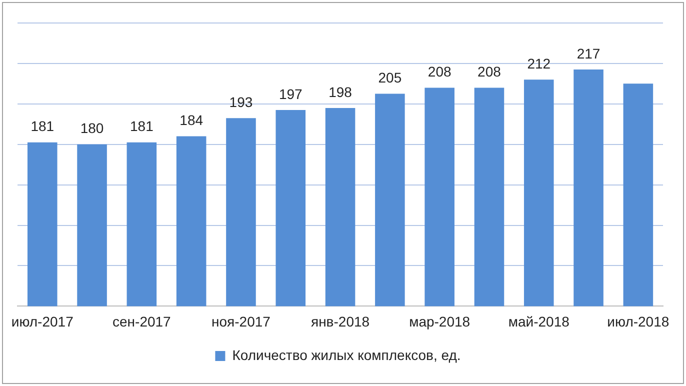 This screenshot has width=686, height=386. What do you see at coordinates (390, 78) in the screenshot?
I see `data-label: 205` at bounding box center [390, 78].